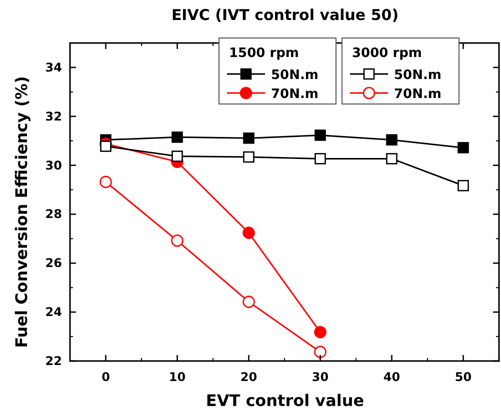 The height and width of the screenshot is (417, 501). What do you see at coordinates (391, 377) in the screenshot?
I see `x-tick-label: 40` at bounding box center [391, 377].